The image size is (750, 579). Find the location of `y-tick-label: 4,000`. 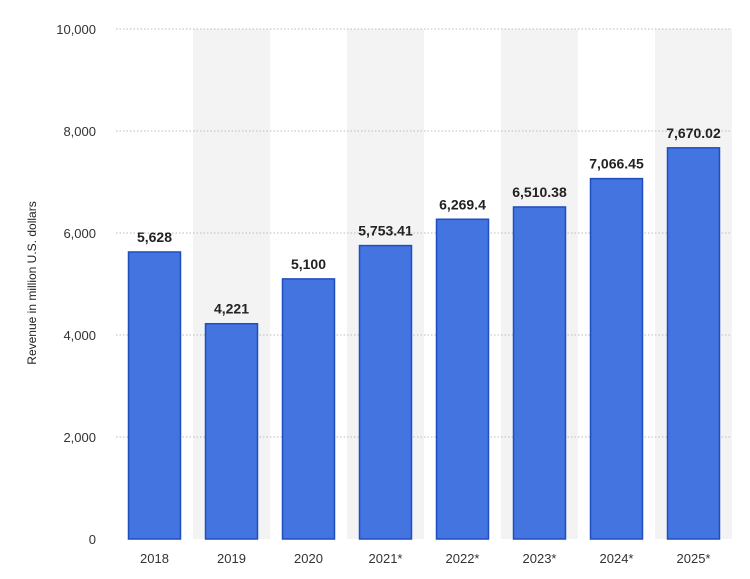

y-tick-label: 4,000 is located at coordinates (79, 335).